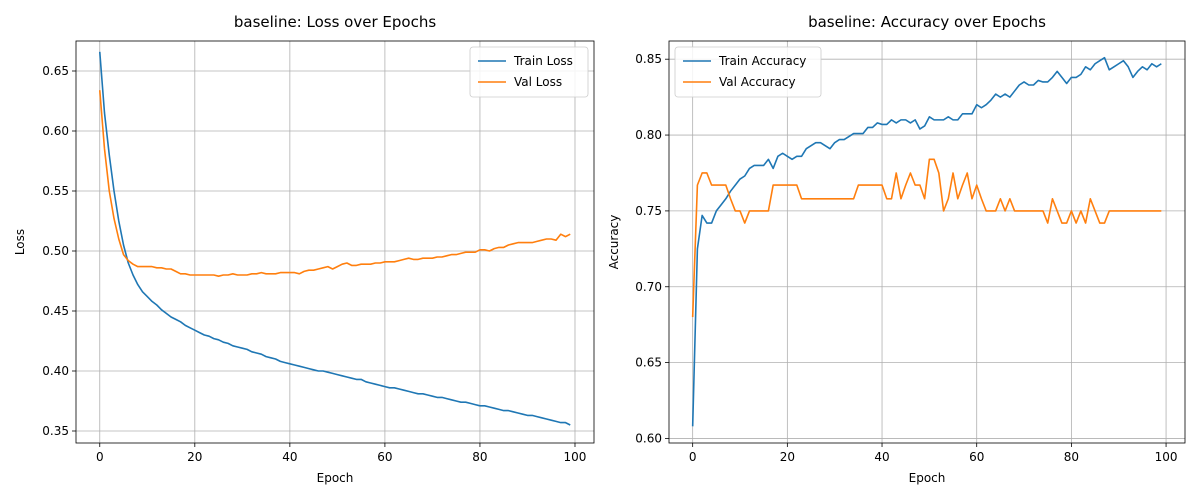 The height and width of the screenshot is (504, 1200). What do you see at coordinates (55, 431) in the screenshot?
I see `y-tick-label: 0.35` at bounding box center [55, 431].